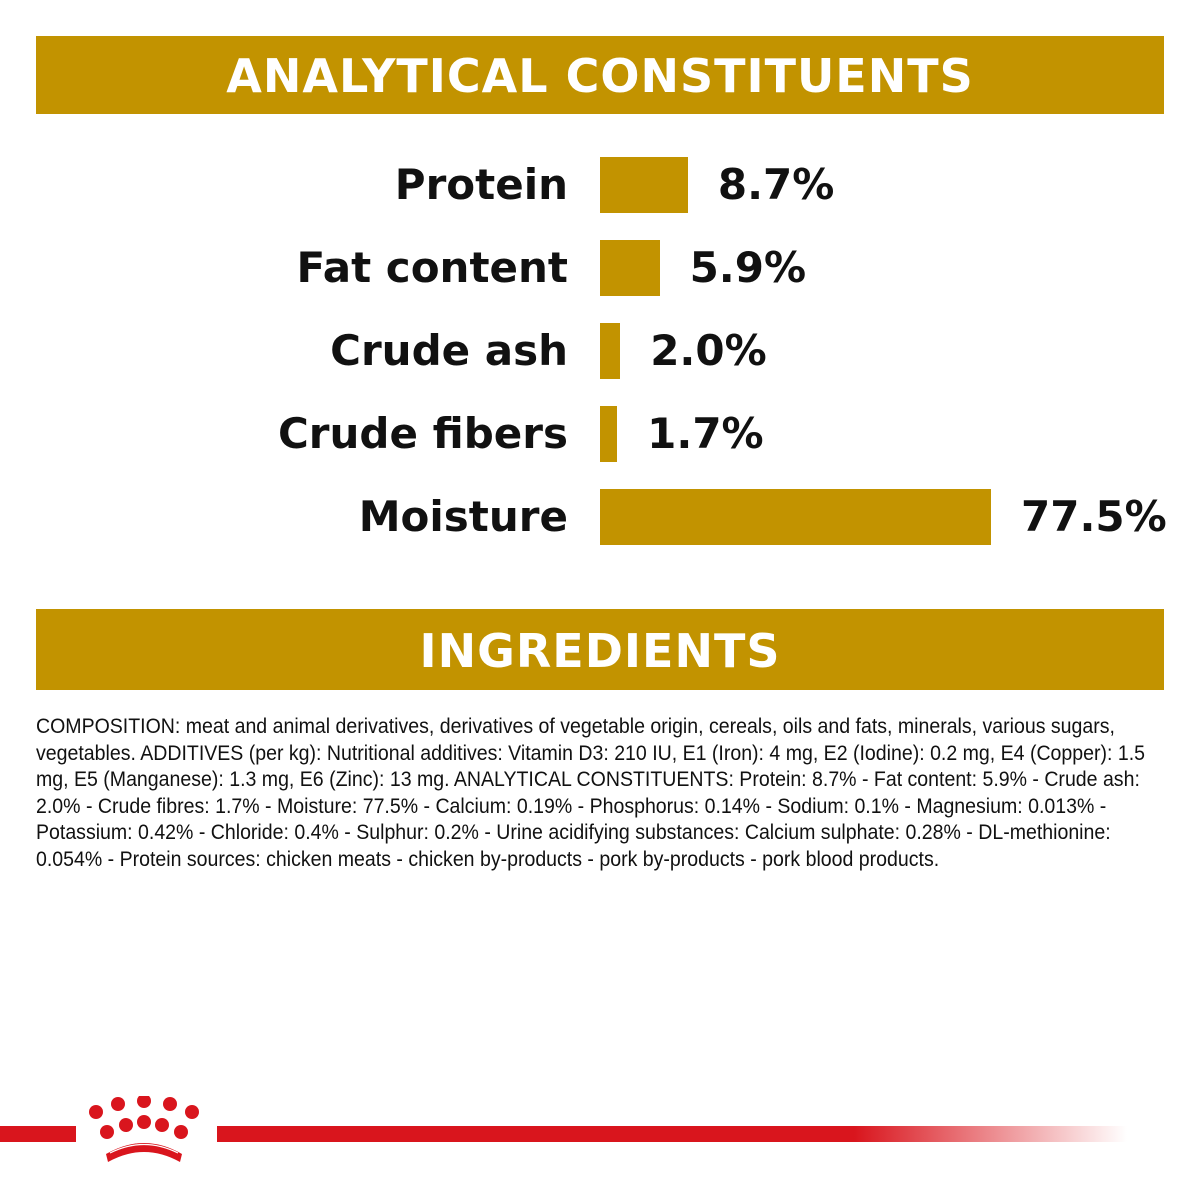  Describe the element at coordinates (748, 267) in the screenshot. I see `constituent-value: 5.9%` at that location.